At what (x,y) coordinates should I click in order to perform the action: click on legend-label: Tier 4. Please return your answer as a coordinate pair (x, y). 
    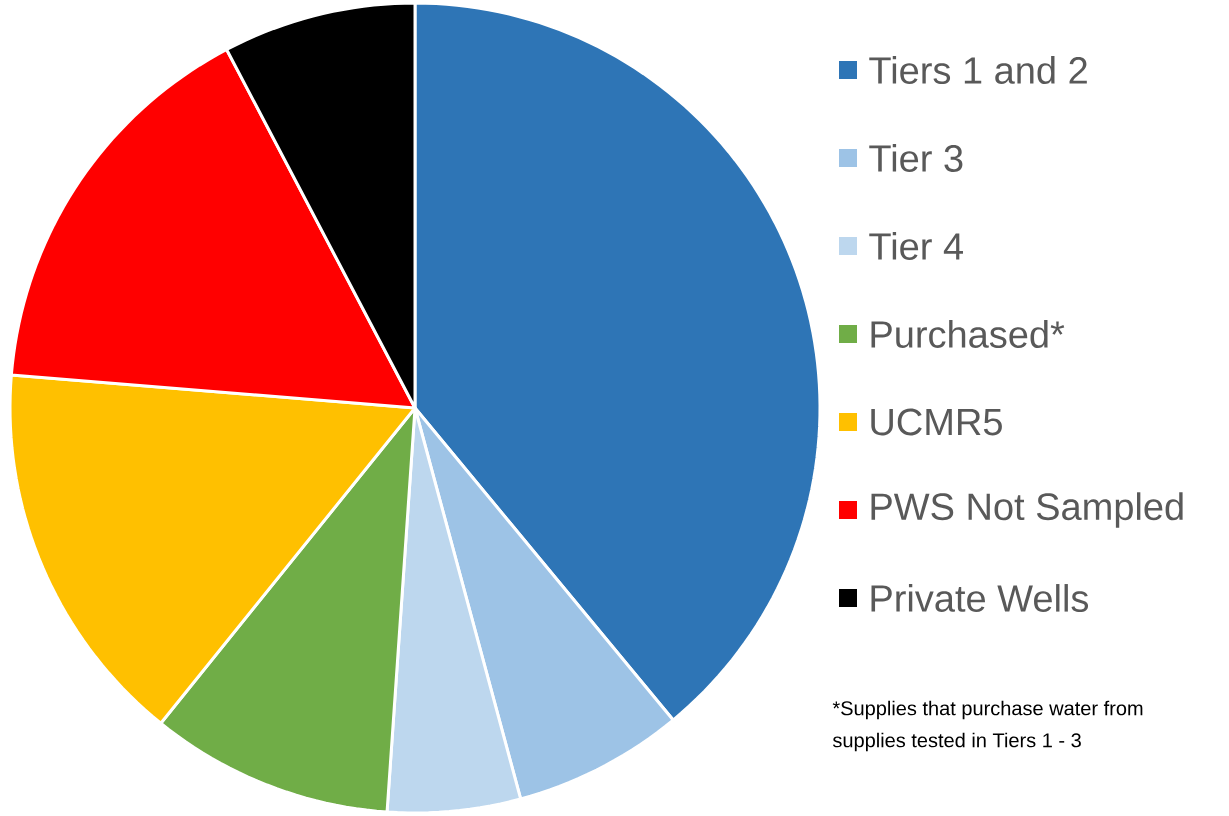
    Looking at the image, I should click on (916, 246).